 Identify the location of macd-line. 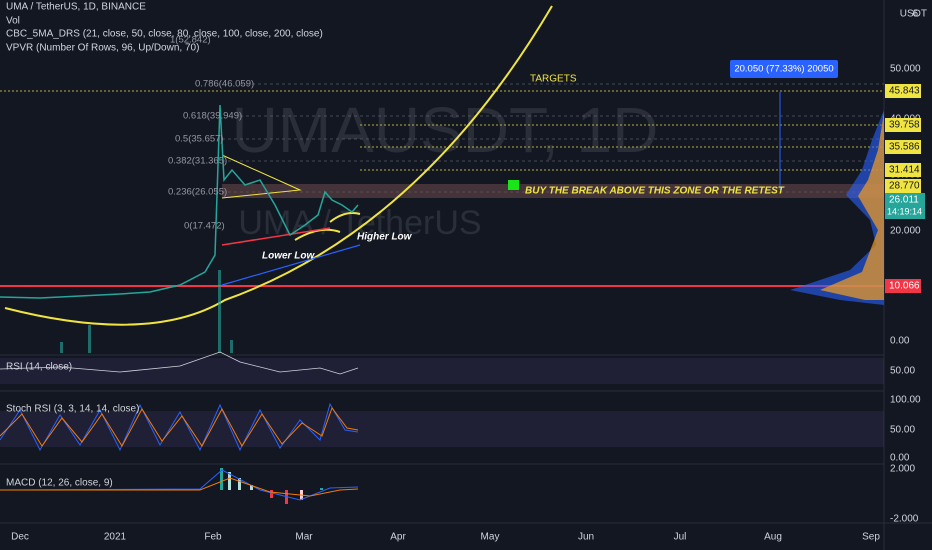
(179, 485).